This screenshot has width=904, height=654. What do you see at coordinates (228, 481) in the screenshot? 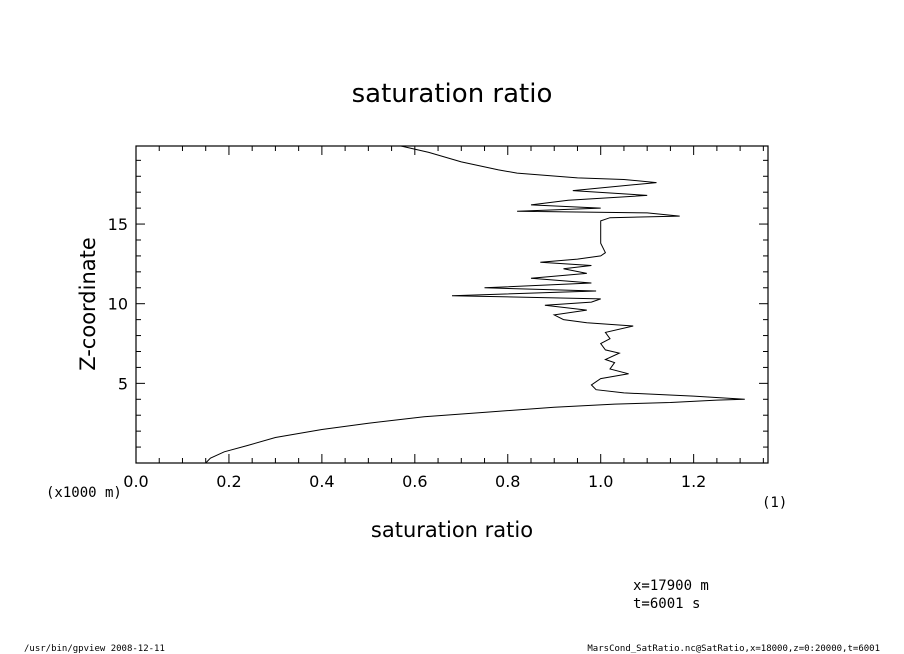
I see `x-tick-label: 0.2` at bounding box center [228, 481].